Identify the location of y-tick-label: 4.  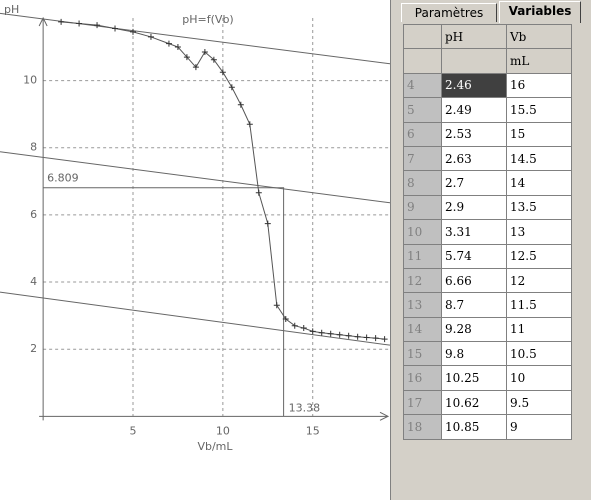
(33, 281).